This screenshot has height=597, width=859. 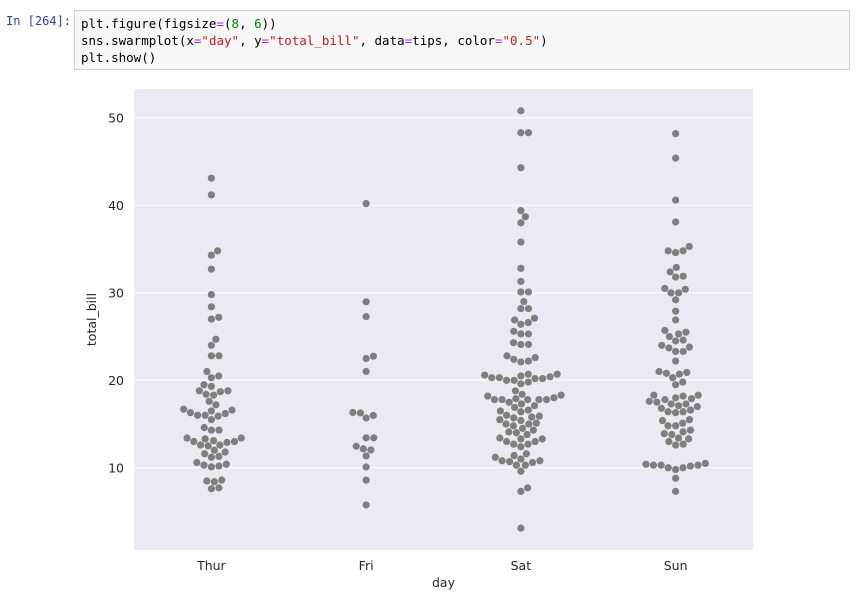 What do you see at coordinates (366, 565) in the screenshot?
I see `x-tick-label-fri: Fri` at bounding box center [366, 565].